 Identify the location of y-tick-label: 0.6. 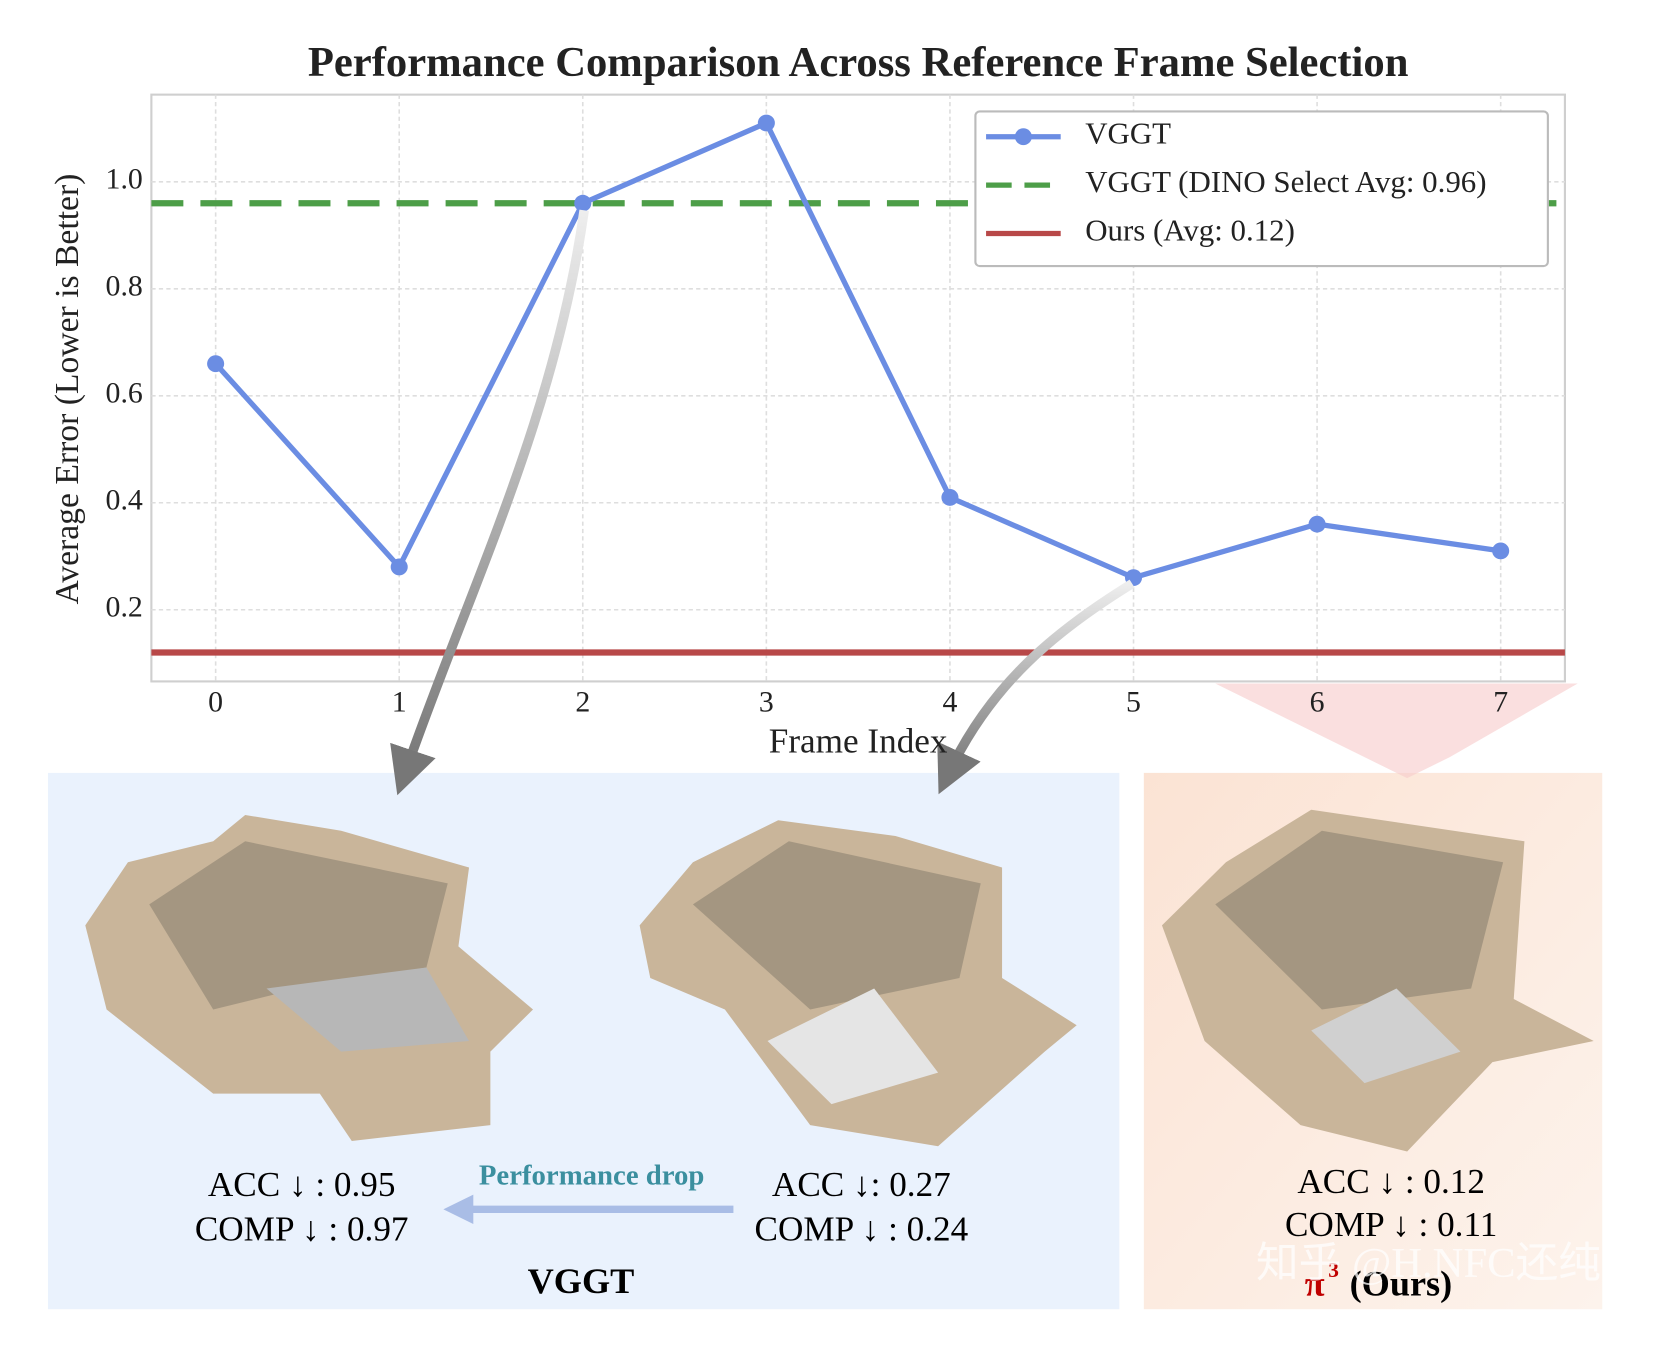
(124, 394).